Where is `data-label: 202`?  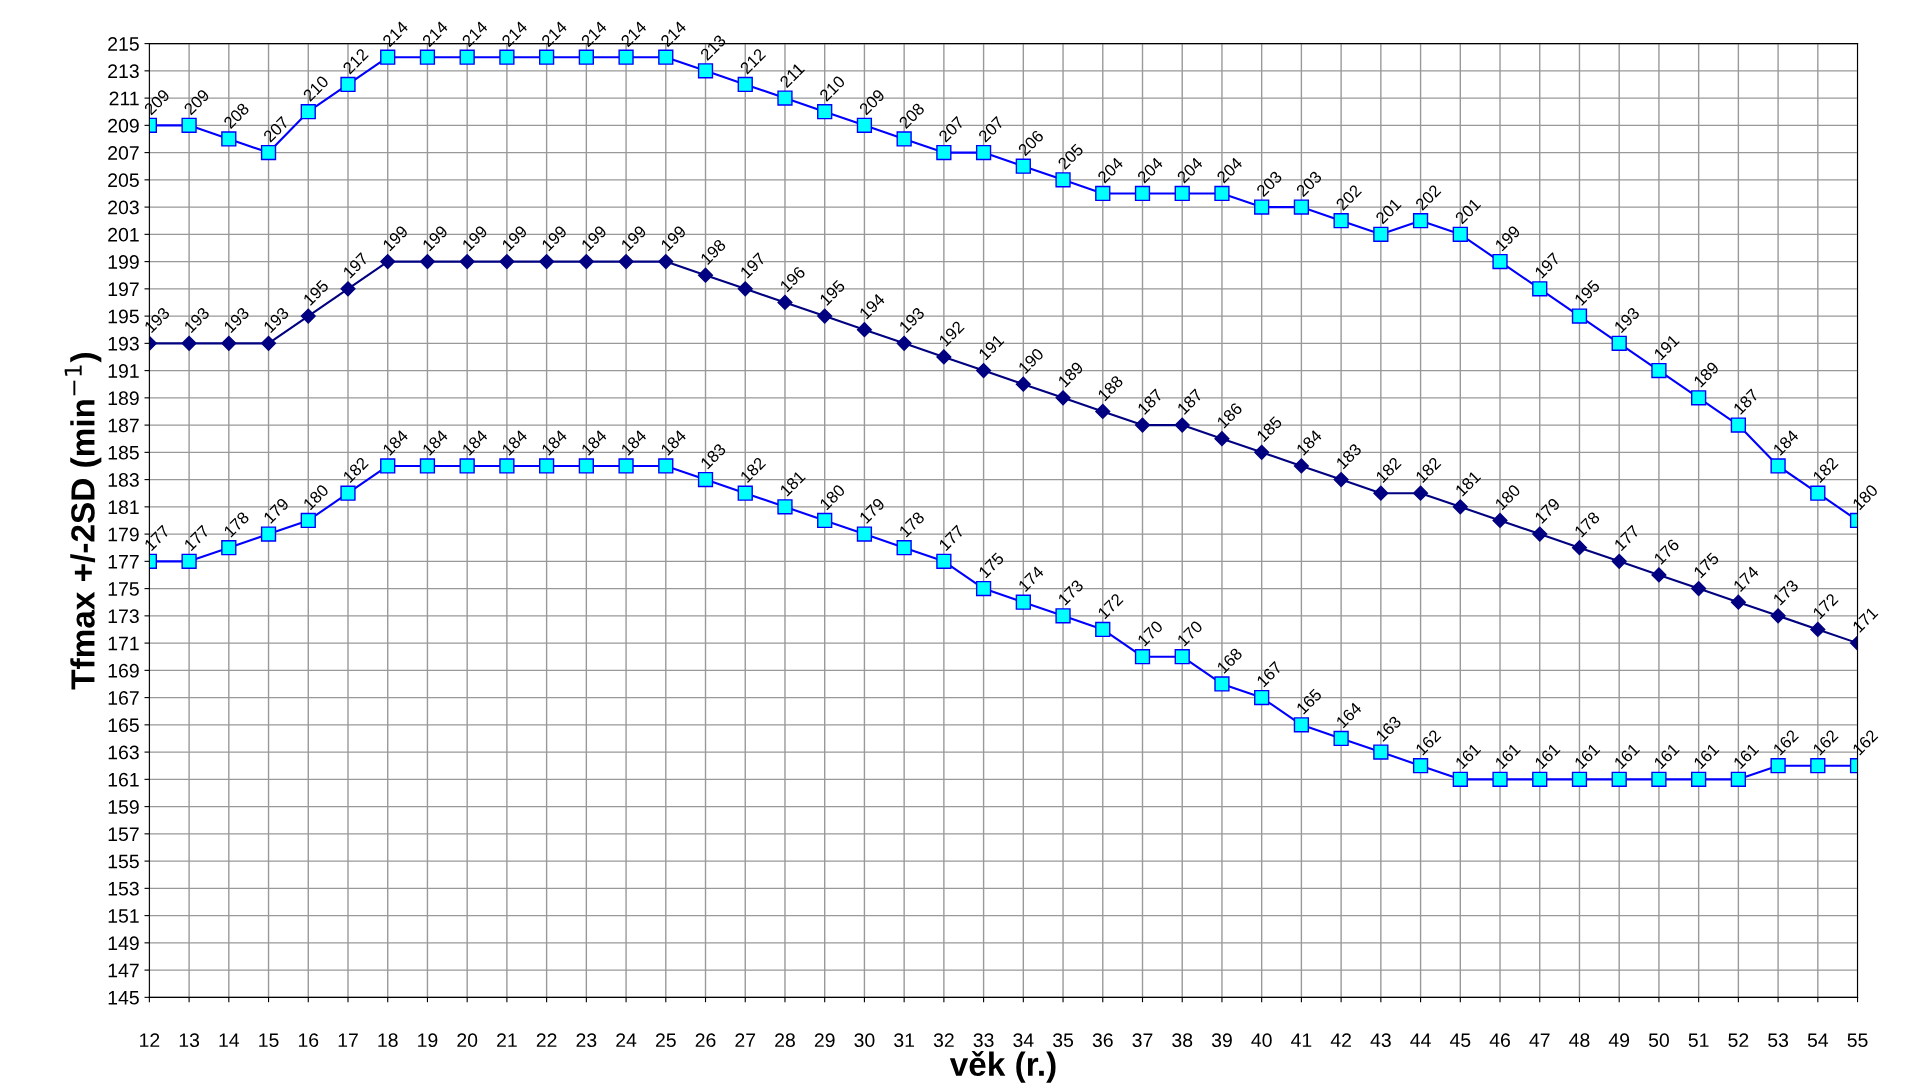 data-label: 202 is located at coordinates (1349, 197).